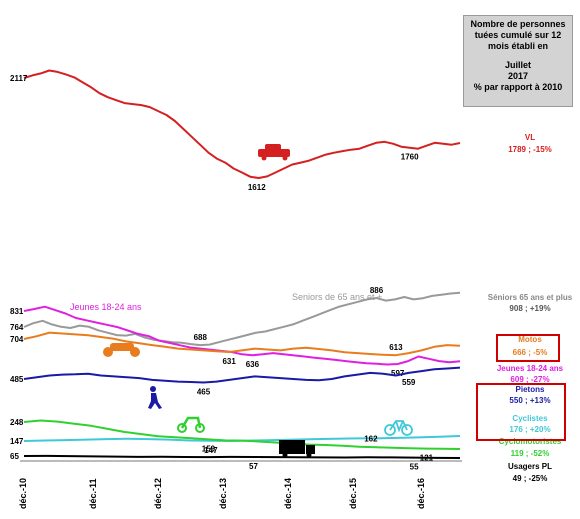 The image size is (580, 519). What do you see at coordinates (155, 401) in the screenshot?
I see `pedestrian-icon-body` at bounding box center [155, 401].